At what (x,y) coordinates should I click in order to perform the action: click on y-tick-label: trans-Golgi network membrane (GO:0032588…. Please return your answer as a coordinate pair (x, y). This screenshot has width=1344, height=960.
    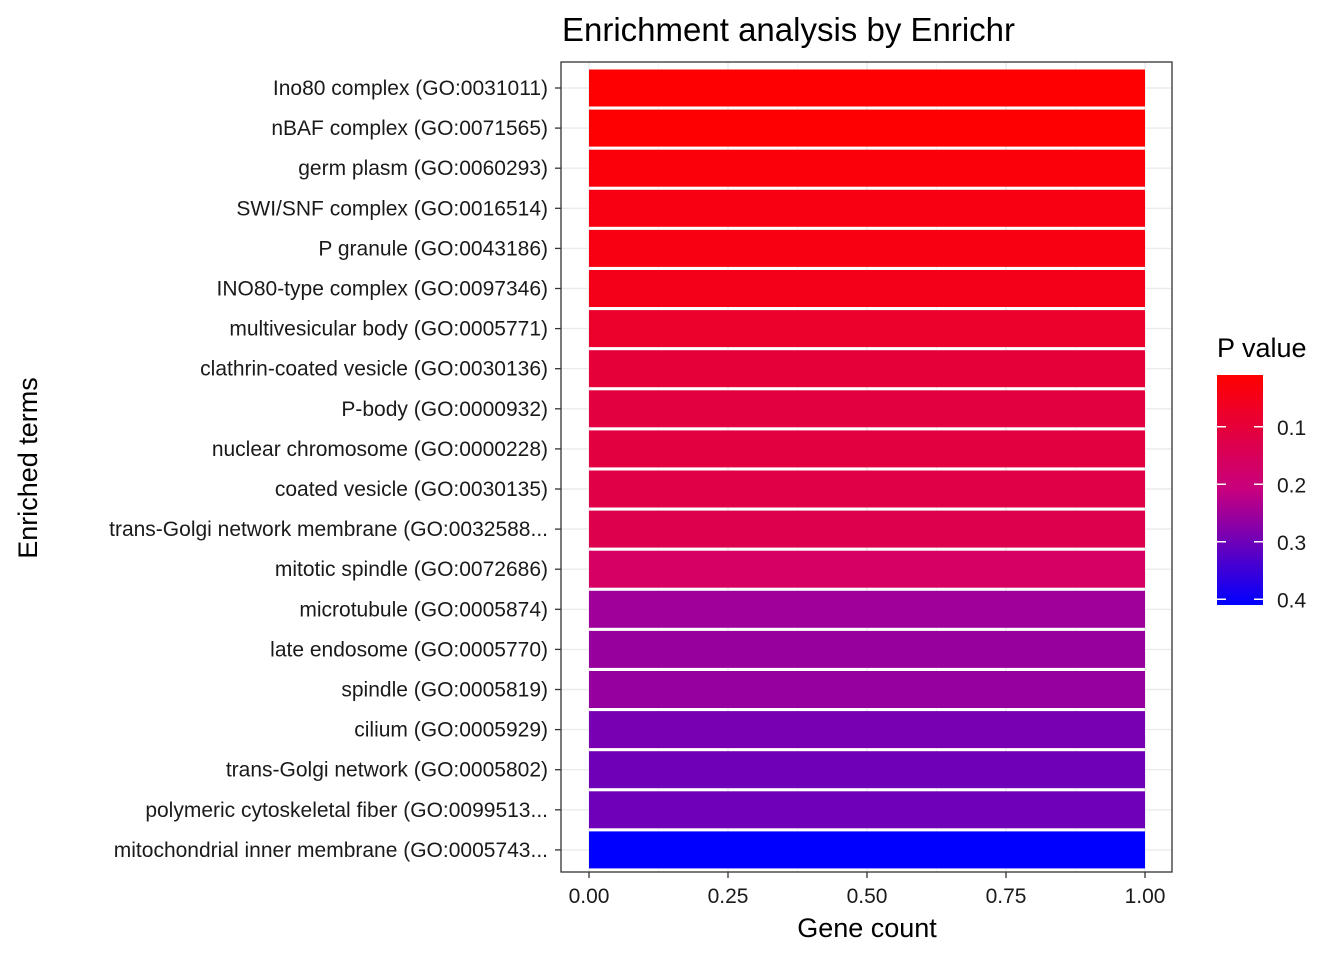
    Looking at the image, I should click on (328, 529).